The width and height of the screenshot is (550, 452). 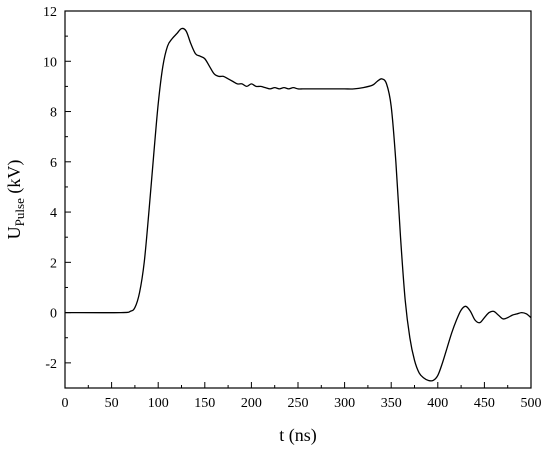 What do you see at coordinates (298, 385) in the screenshot?
I see `x-tick-marks` at bounding box center [298, 385].